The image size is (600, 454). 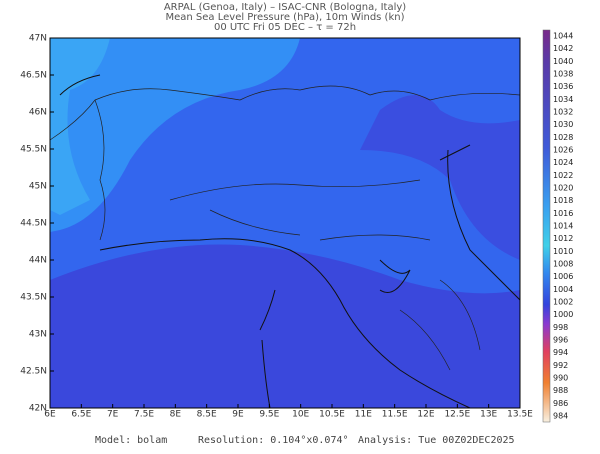 I want to click on colorbar-label: 1022, so click(x=563, y=175).